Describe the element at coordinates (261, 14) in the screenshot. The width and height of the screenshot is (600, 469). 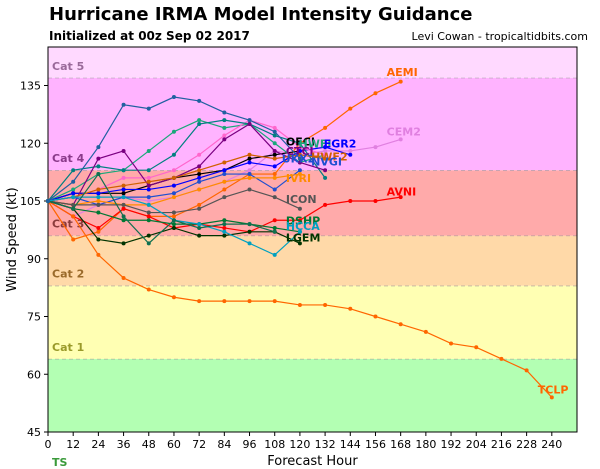
I see `chart-title: Hurricane IRMA Model Intensity Guidance` at that location.